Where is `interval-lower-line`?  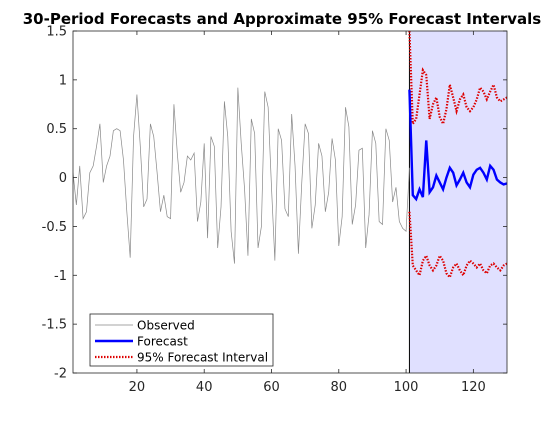
interval-lower-line is located at coordinates (457, 245).